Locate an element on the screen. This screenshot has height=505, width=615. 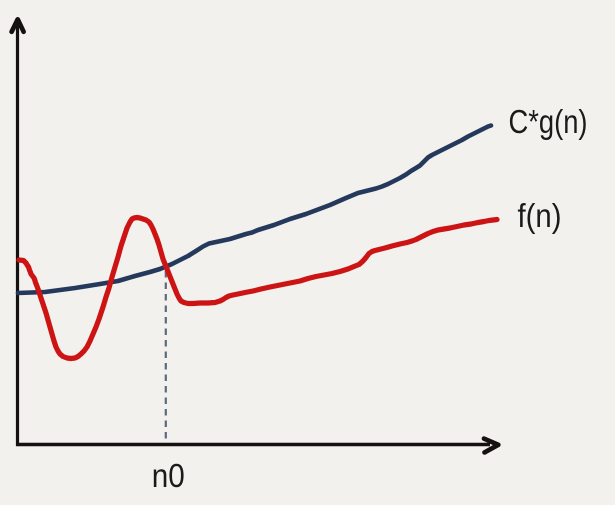
svg-text: n0 is located at coordinates (168, 475).